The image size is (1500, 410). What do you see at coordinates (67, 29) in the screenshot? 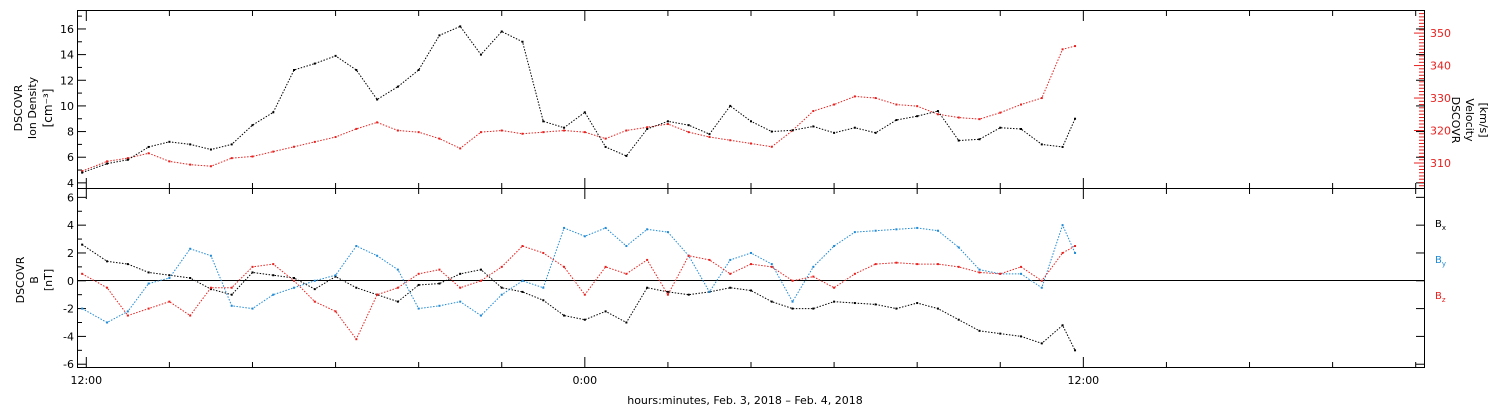
I see `ytick-label-top-6: 16` at bounding box center [67, 29].